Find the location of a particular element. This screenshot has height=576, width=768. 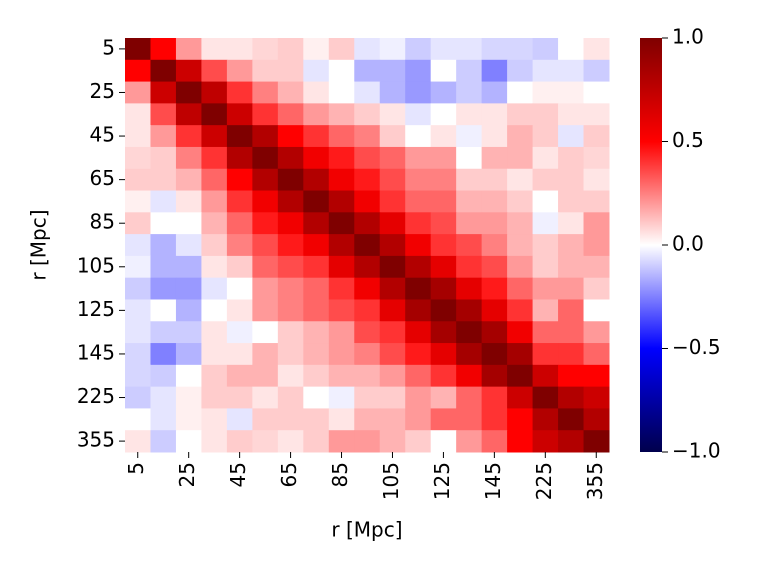

y-tick-label: 225 is located at coordinates (96, 396).